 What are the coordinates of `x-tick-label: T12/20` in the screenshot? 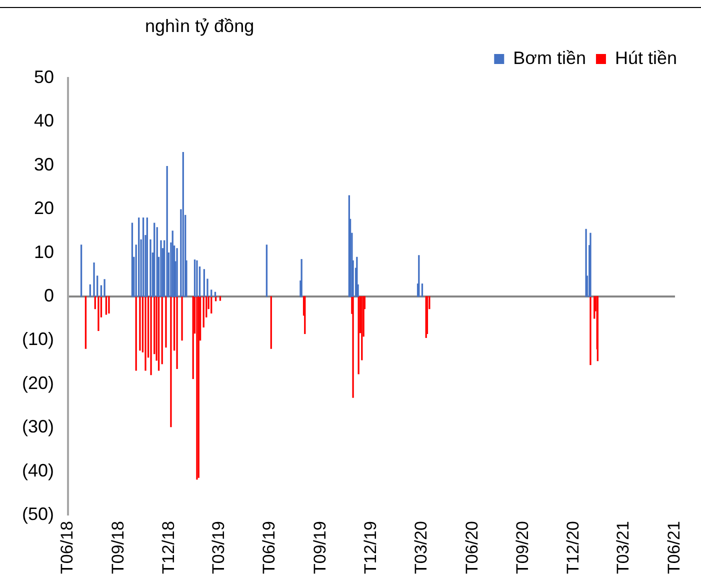 It's located at (573, 547).